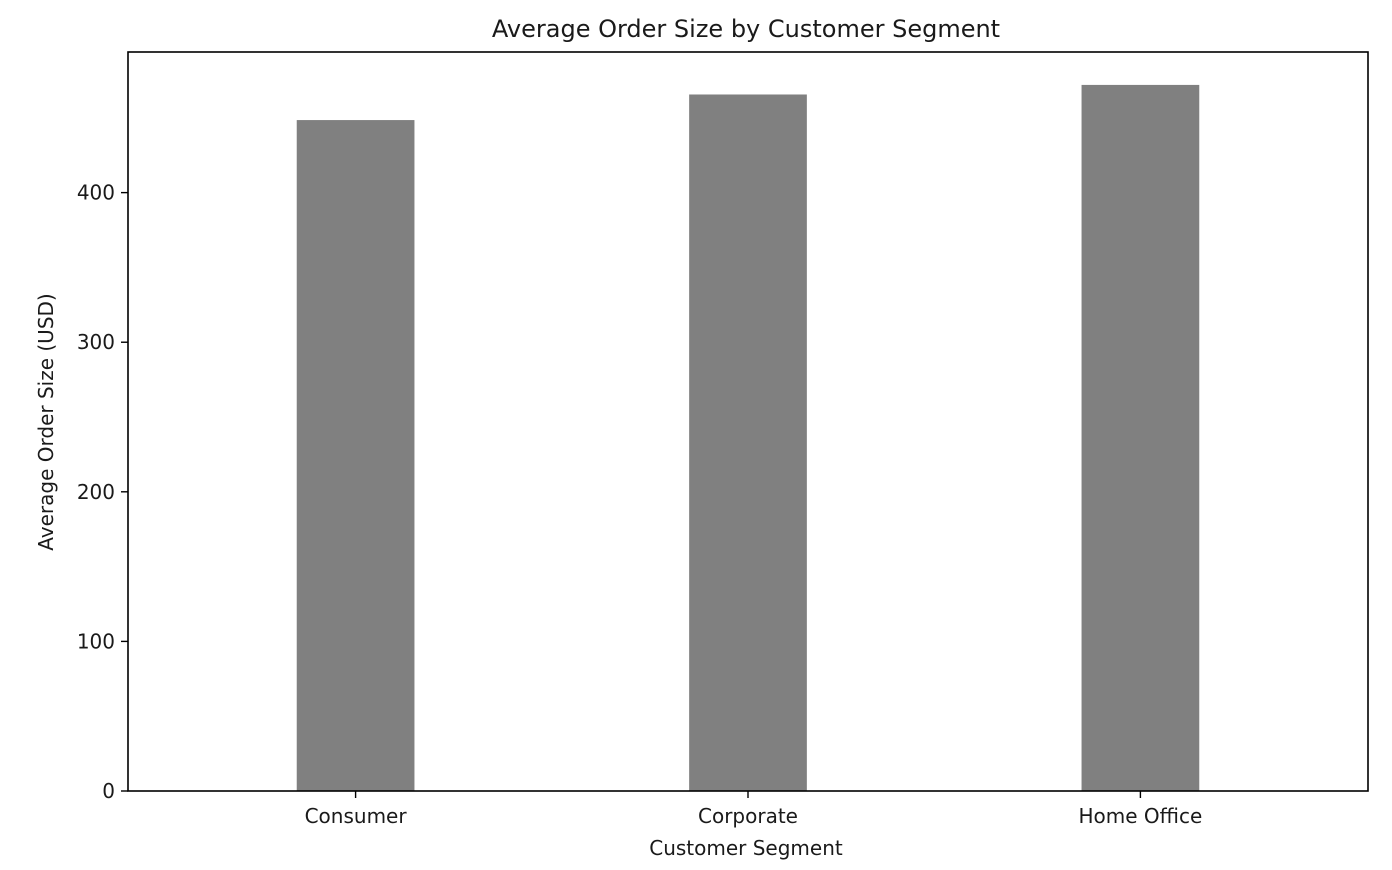  I want to click on x-axis-label: Customer Segment, so click(746, 848).